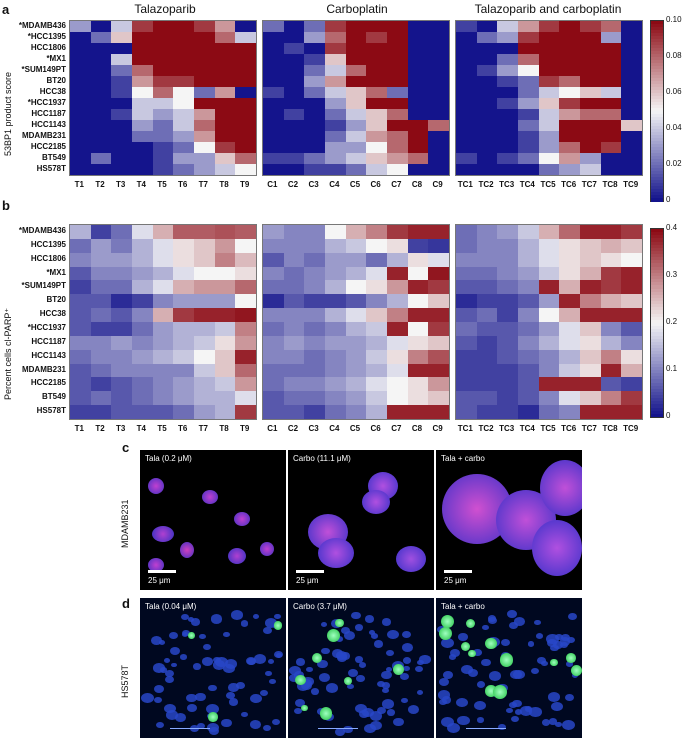 The height and width of the screenshot is (742, 685). Describe the element at coordinates (657, 111) in the screenshot. I see `colorbar-a` at that location.